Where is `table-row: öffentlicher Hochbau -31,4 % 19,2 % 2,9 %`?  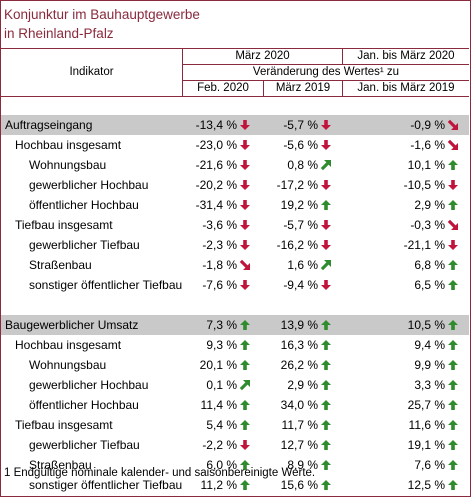
table-row: öffentlicher Hochbau -31,4 % 19,2 % 2,9 % is located at coordinates (235, 205).